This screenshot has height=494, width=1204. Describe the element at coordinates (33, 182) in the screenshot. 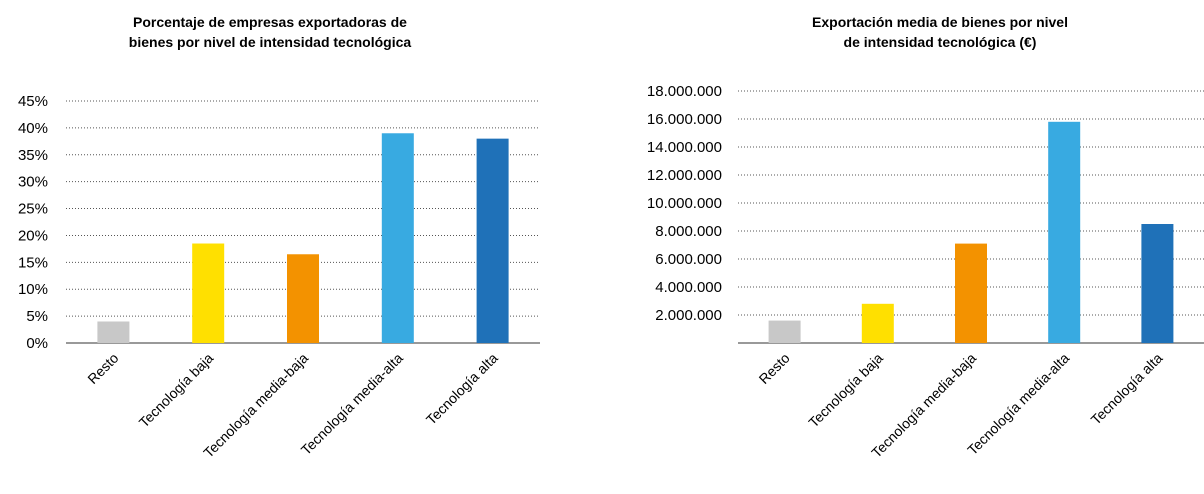

I see `y-tick-label: 30%` at that location.